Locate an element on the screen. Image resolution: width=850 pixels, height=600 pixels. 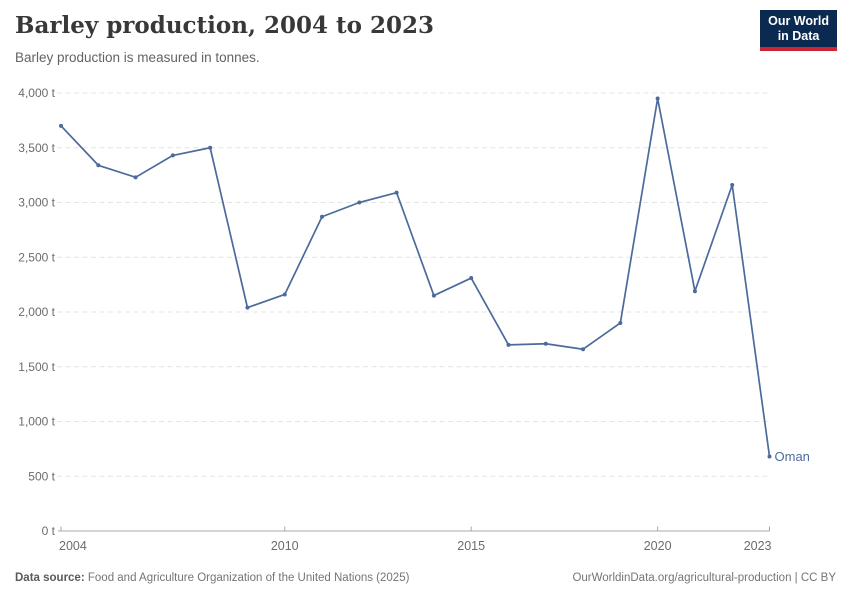
series-entity-label: Oman is located at coordinates (792, 456).